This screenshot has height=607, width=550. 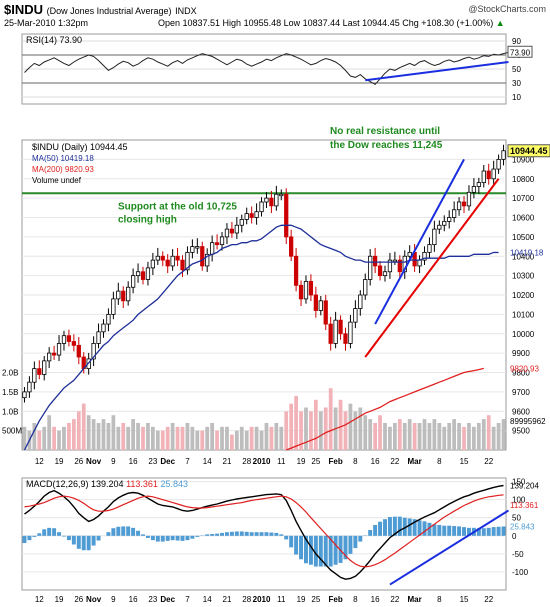 What do you see at coordinates (262, 599) in the screenshot?
I see `macd-x-axis-label: 2010` at bounding box center [262, 599].